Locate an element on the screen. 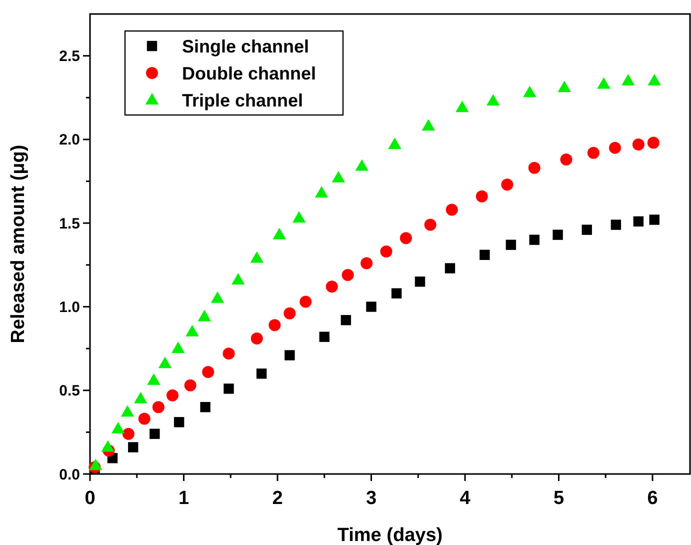 Image resolution: width=691 pixels, height=545 pixels. x-tick-label: 4 is located at coordinates (465, 498).